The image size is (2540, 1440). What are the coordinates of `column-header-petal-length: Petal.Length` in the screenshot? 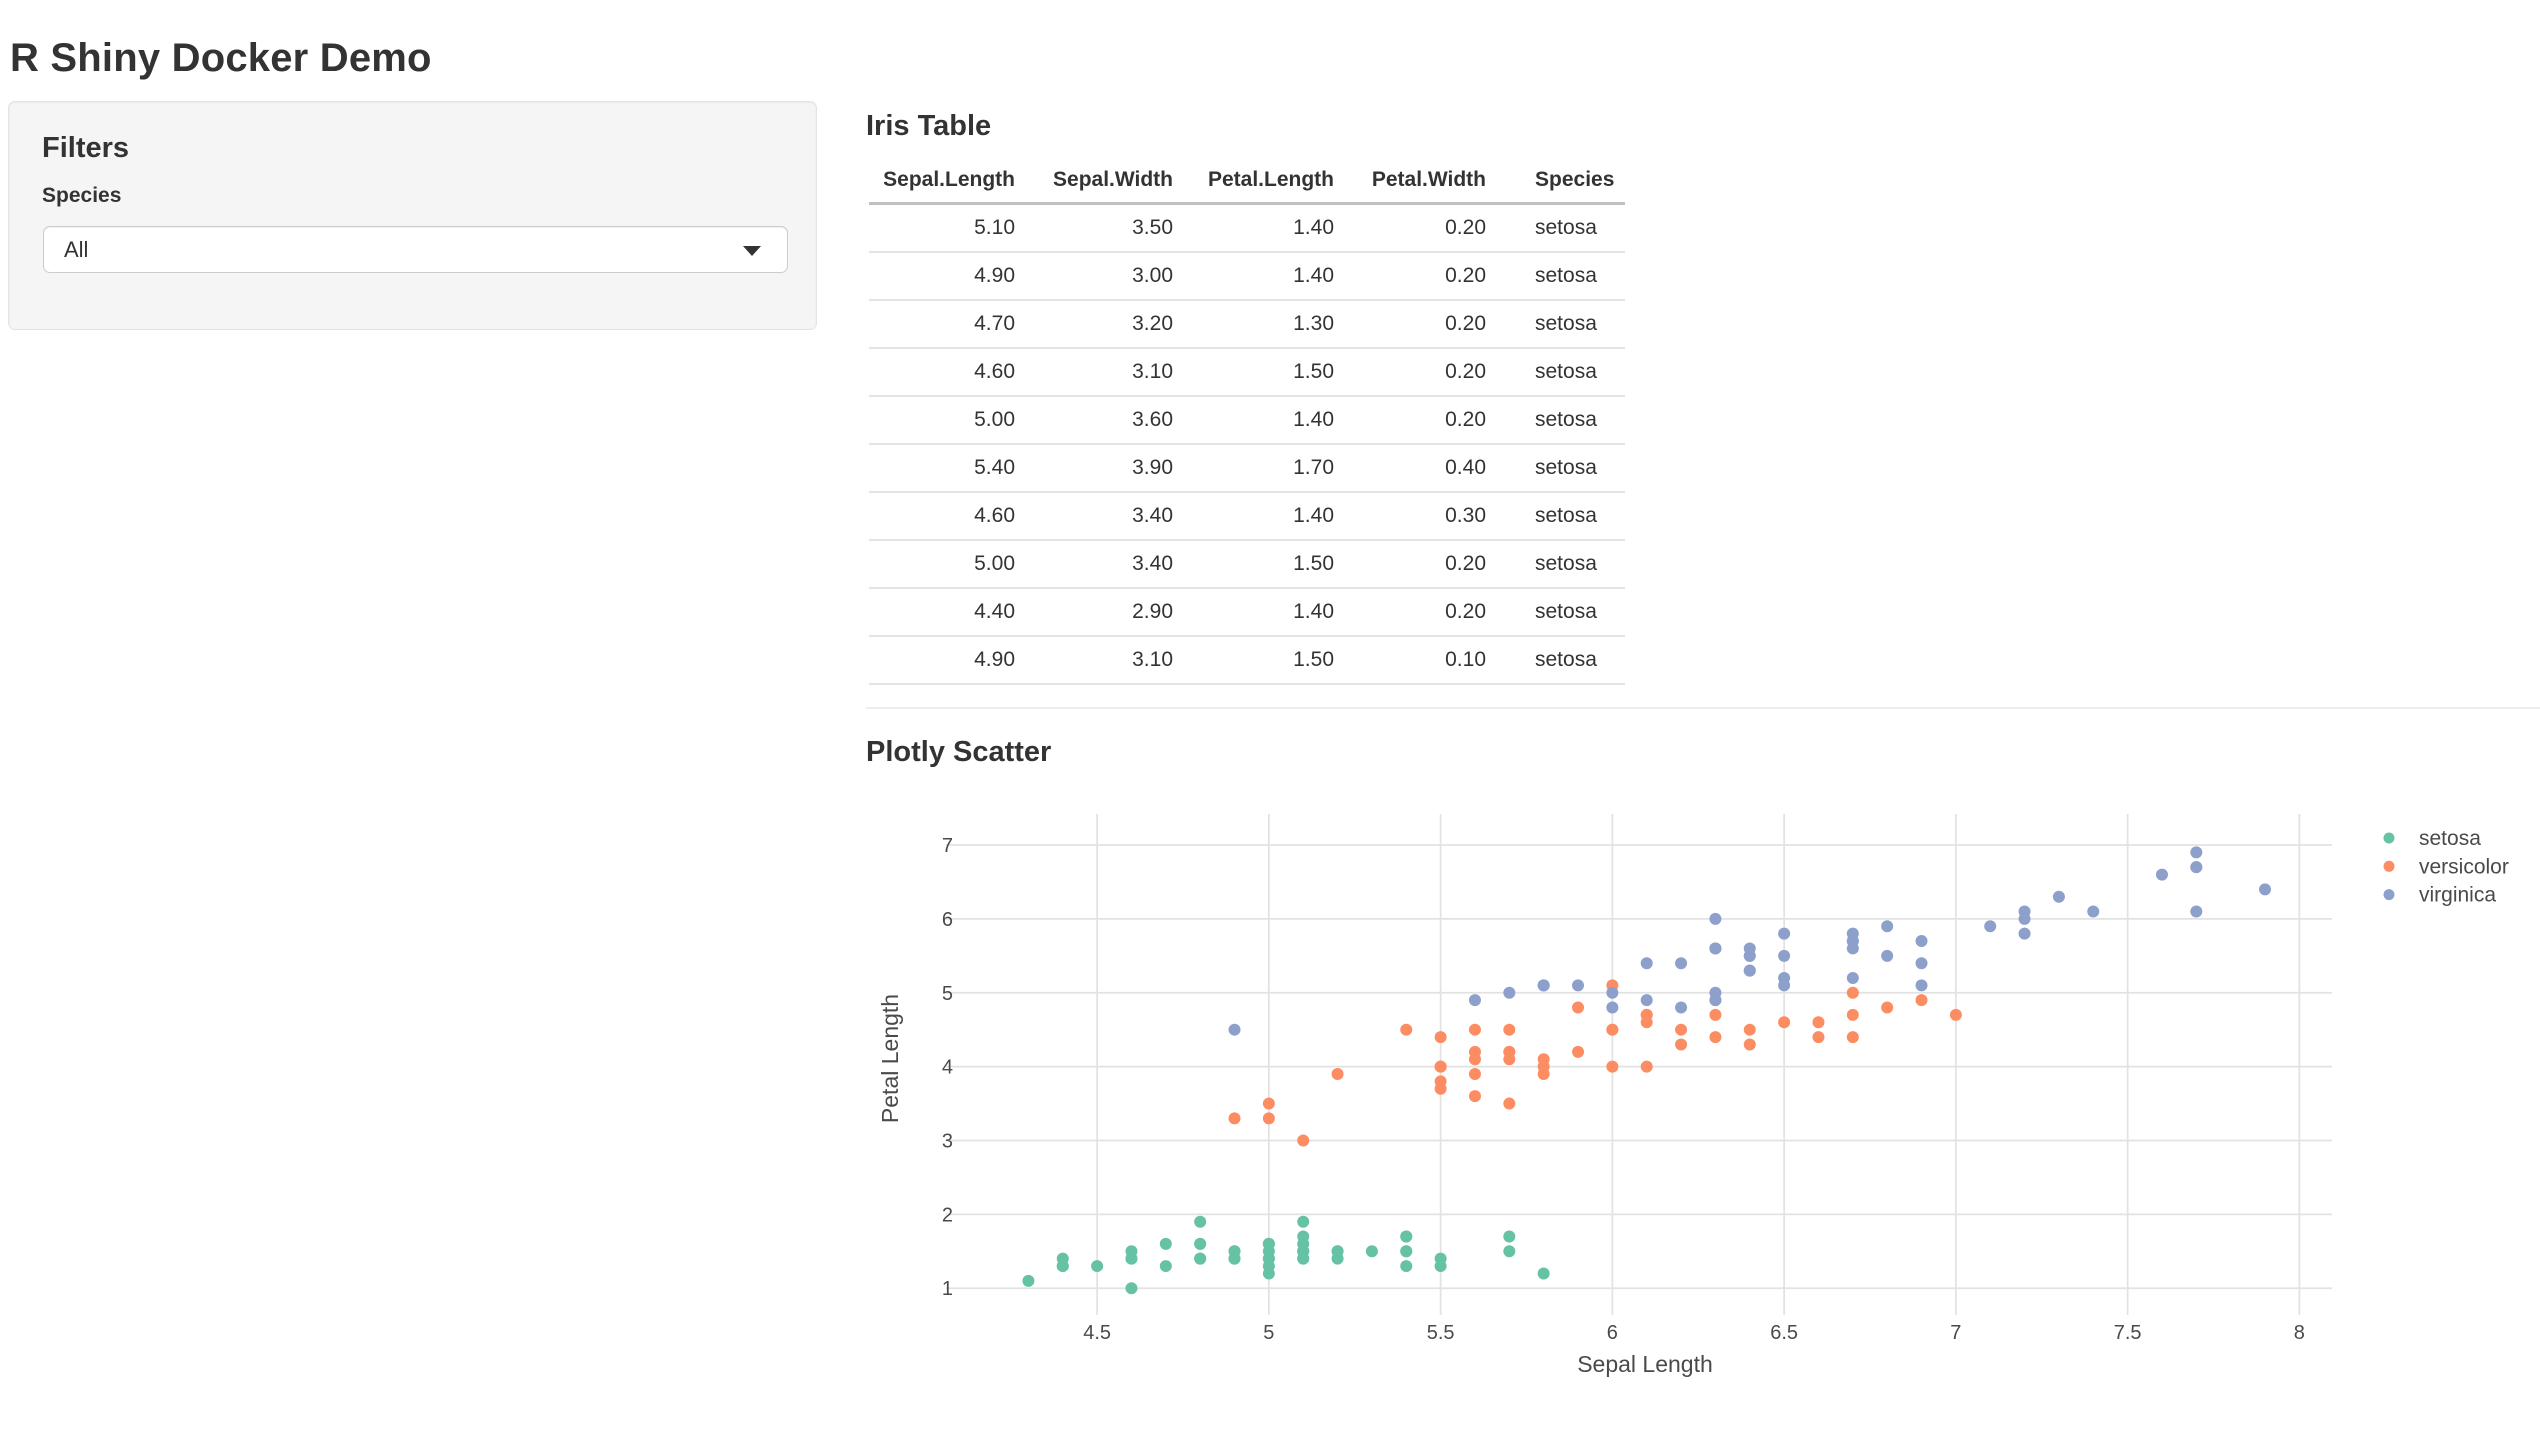 It's located at (1266, 181).